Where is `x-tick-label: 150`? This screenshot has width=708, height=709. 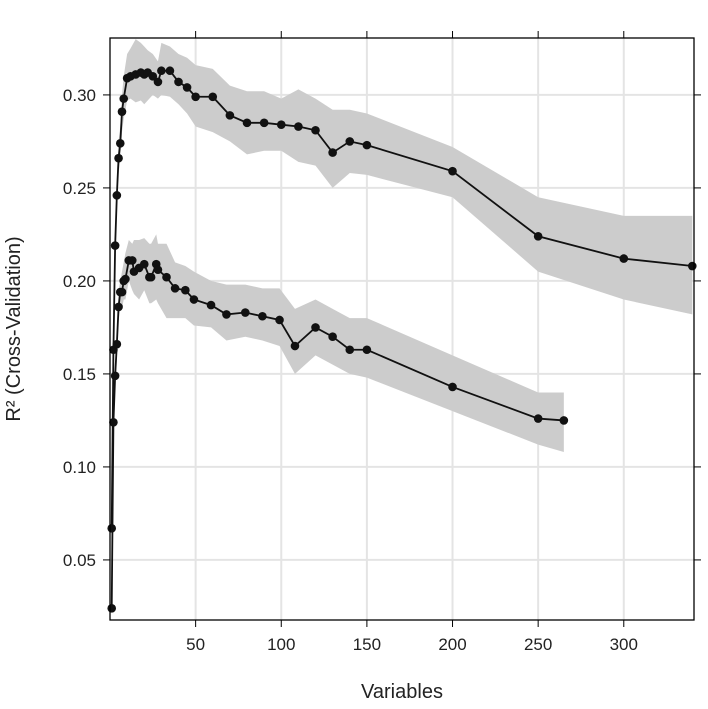 x-tick-label: 150 is located at coordinates (367, 644).